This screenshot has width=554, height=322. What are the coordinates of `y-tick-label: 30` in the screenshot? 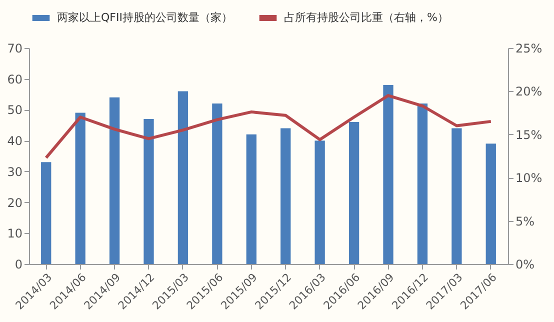 It's located at (14, 171).